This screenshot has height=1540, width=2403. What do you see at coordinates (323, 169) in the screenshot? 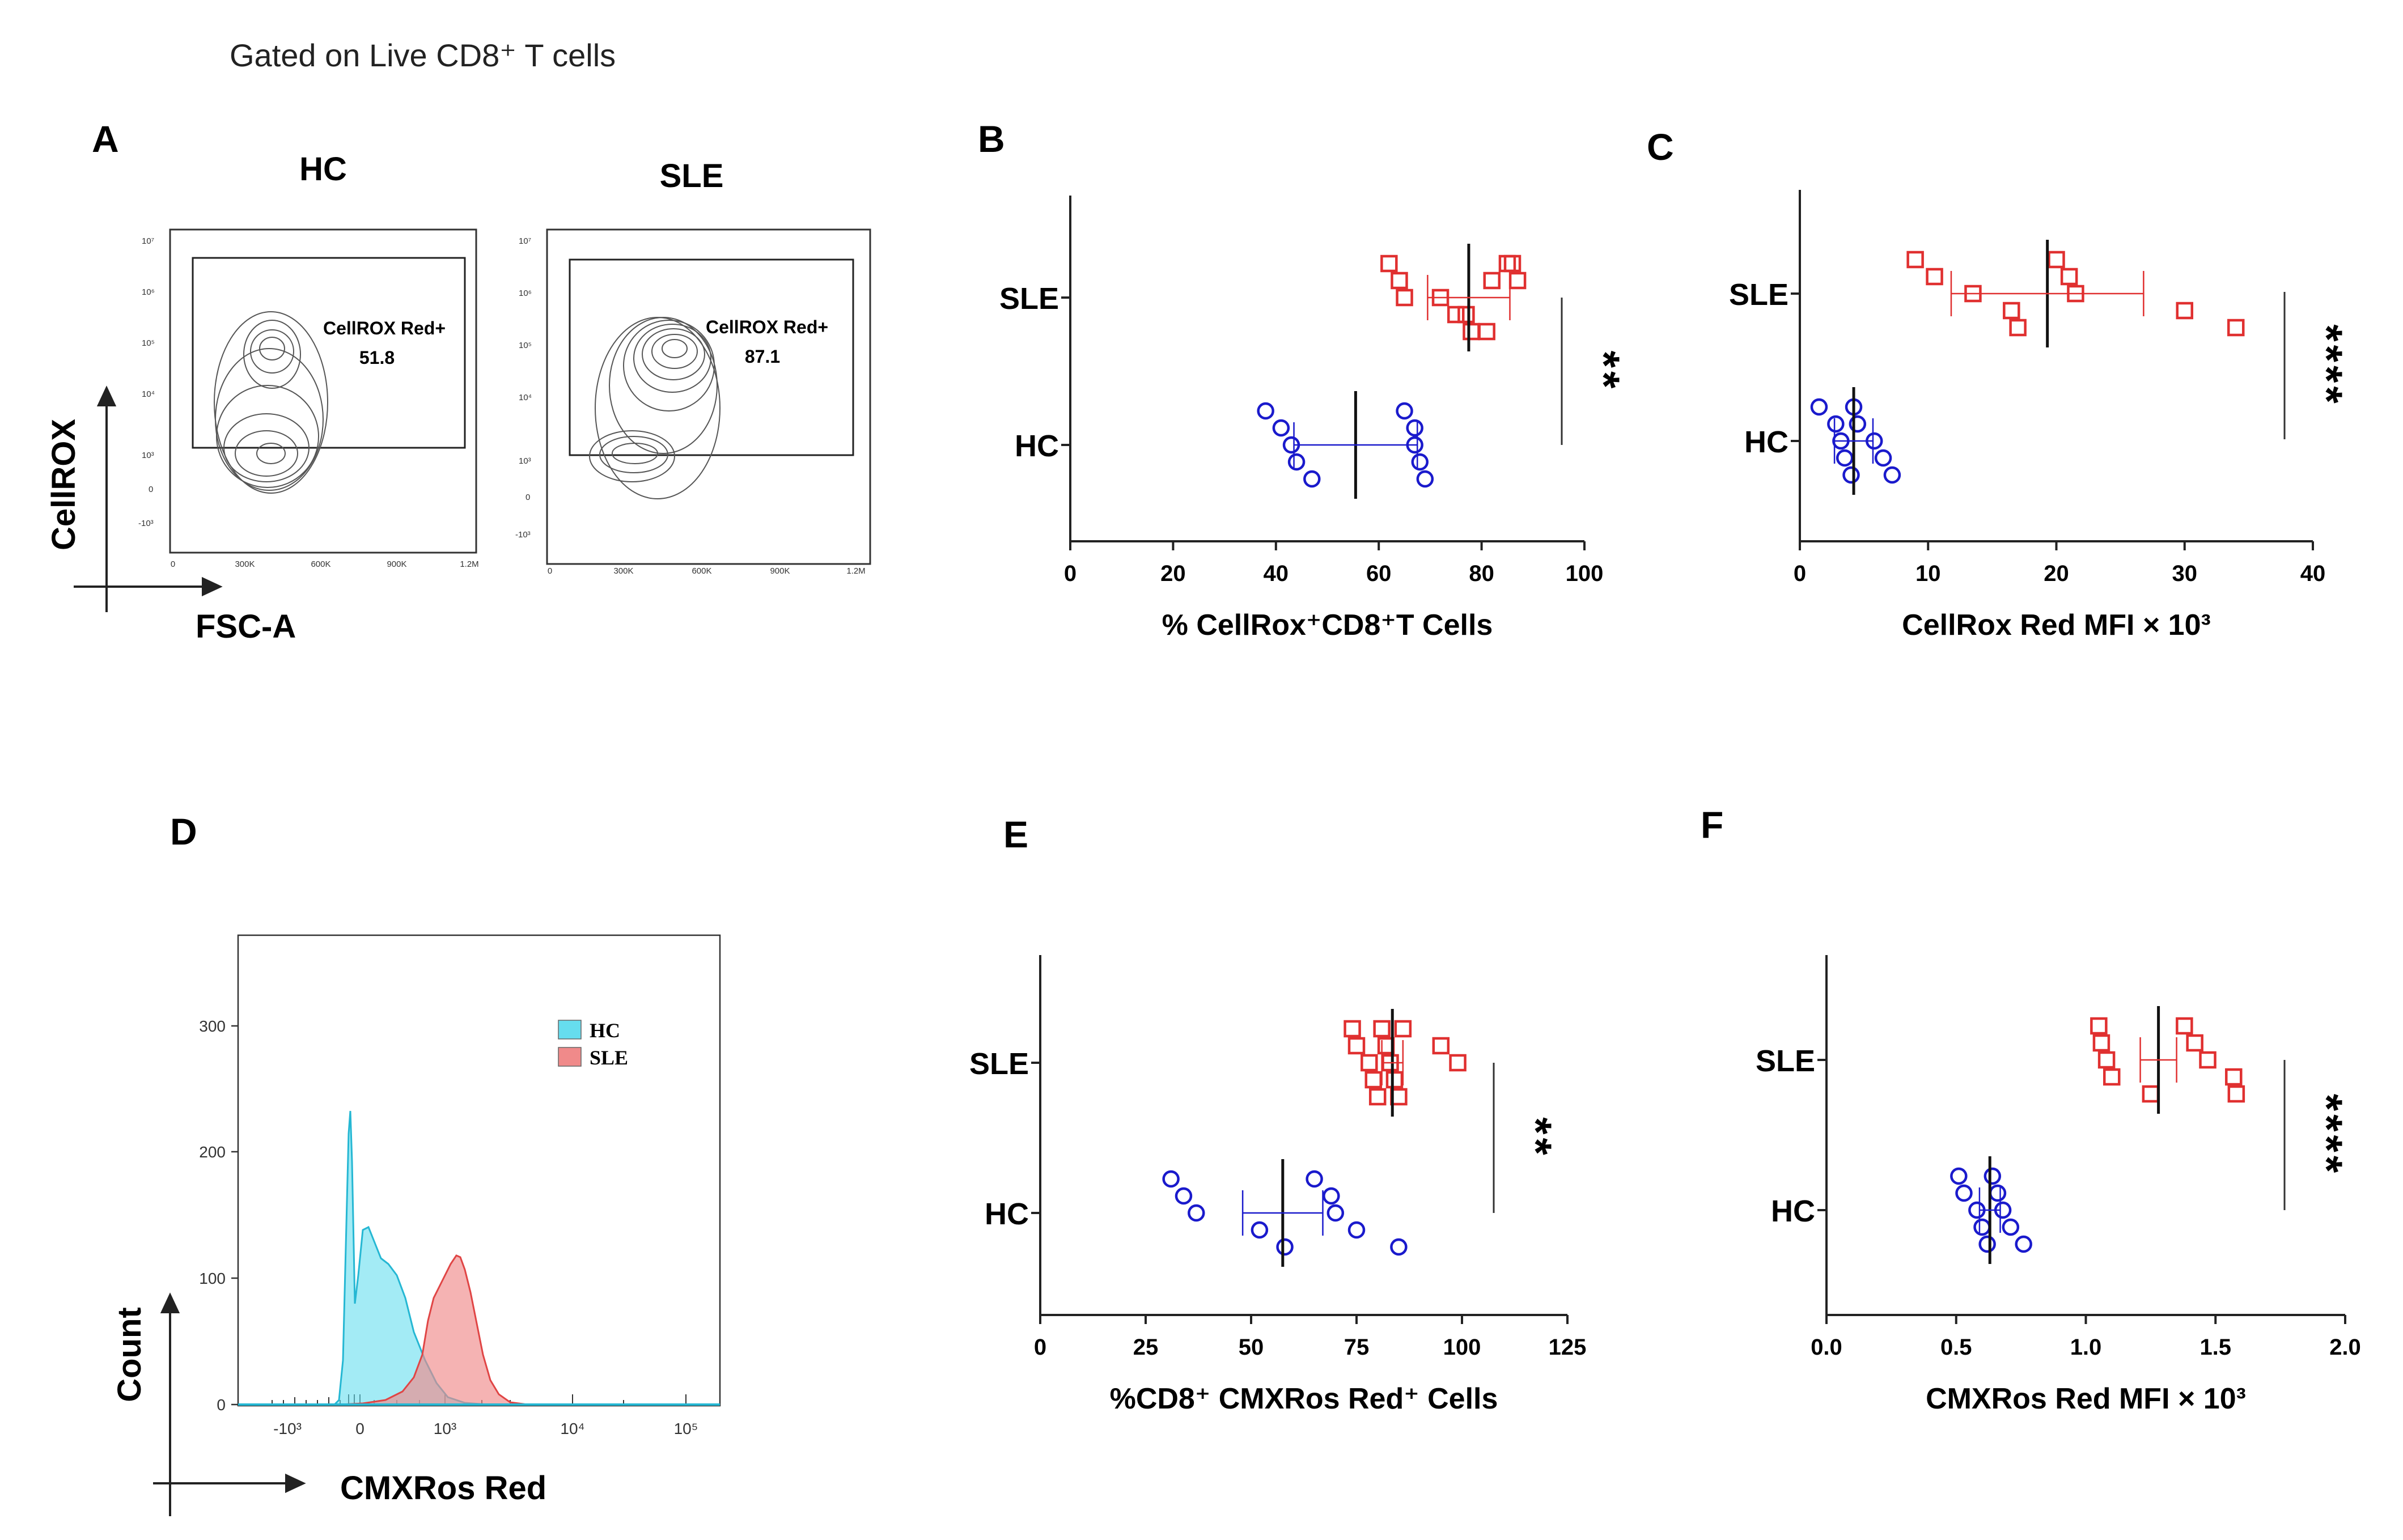
I see `panel-a-hc-title: HC` at bounding box center [323, 169].